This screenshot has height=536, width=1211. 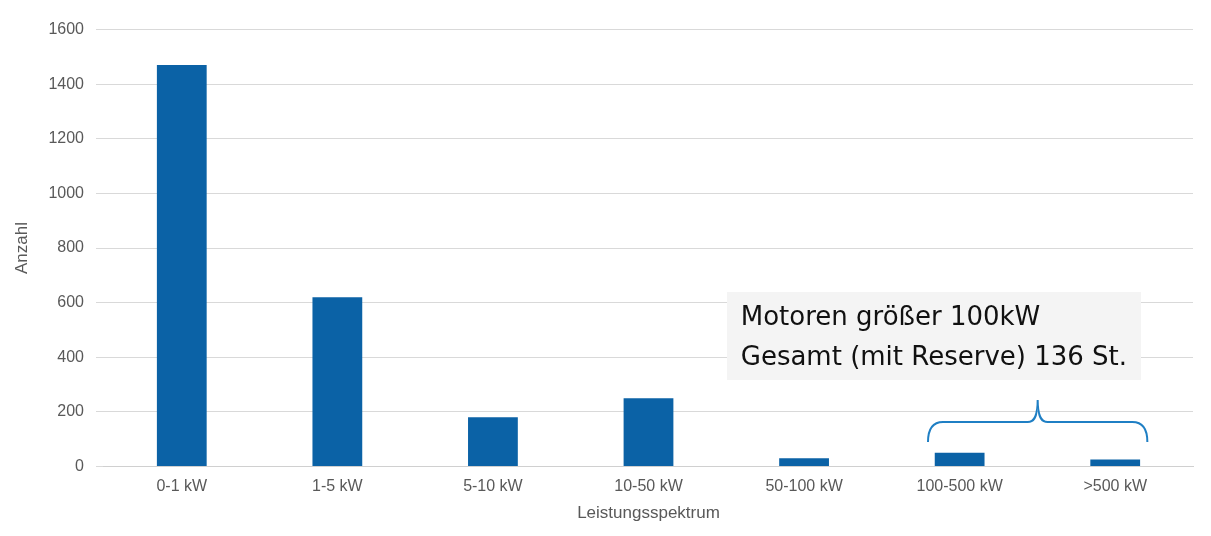 What do you see at coordinates (934, 336) in the screenshot?
I see `note-box: Motoren größer 100kW Gesamt (mit Reserve) 136 St.` at bounding box center [934, 336].